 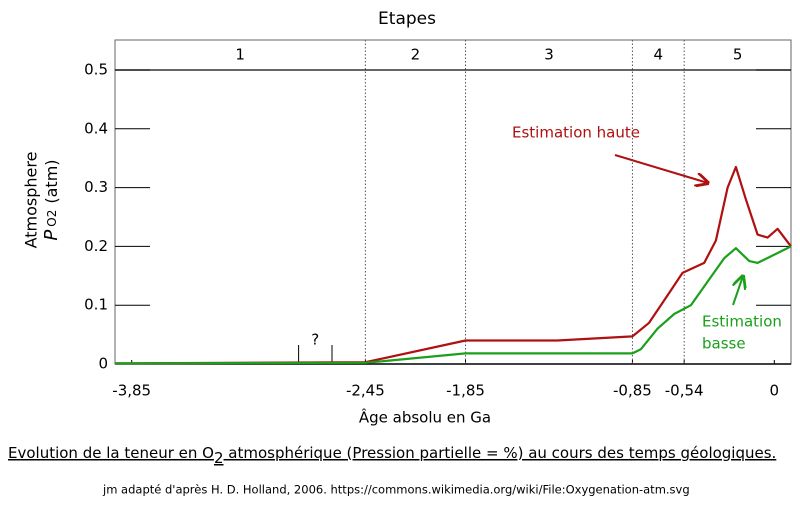 I want to click on y-label-symbol: P, so click(x=51, y=235).